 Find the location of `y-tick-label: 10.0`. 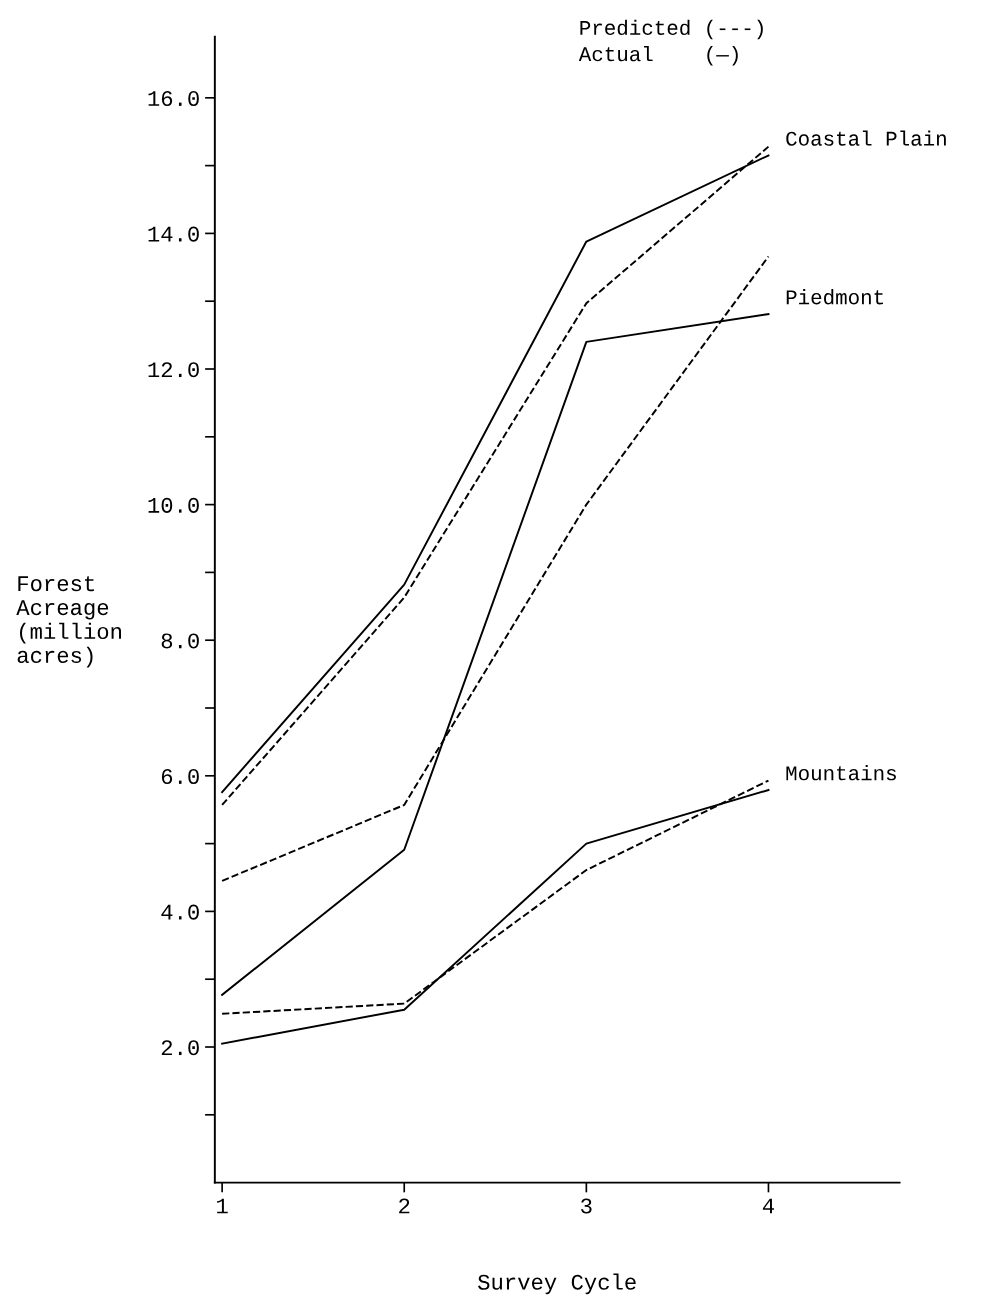

y-tick-label: 10.0 is located at coordinates (173, 505).